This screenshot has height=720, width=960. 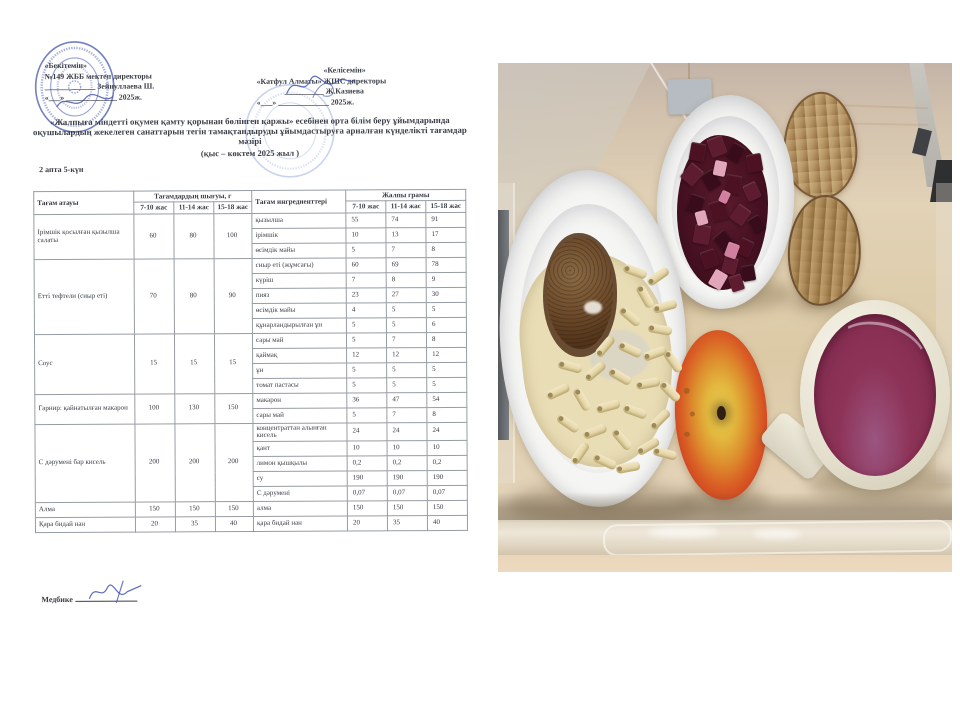 I want to click on approve-name-line: _____________ Зейнуллаева Ш., so click(x=99, y=86).